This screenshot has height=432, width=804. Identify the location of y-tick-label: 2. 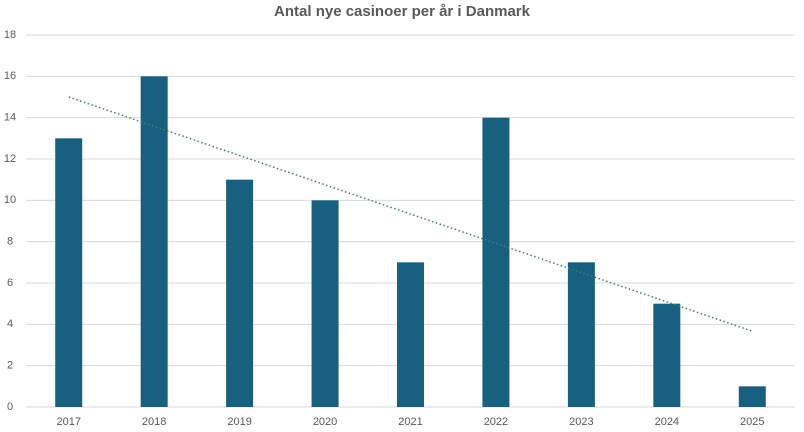
(10, 366).